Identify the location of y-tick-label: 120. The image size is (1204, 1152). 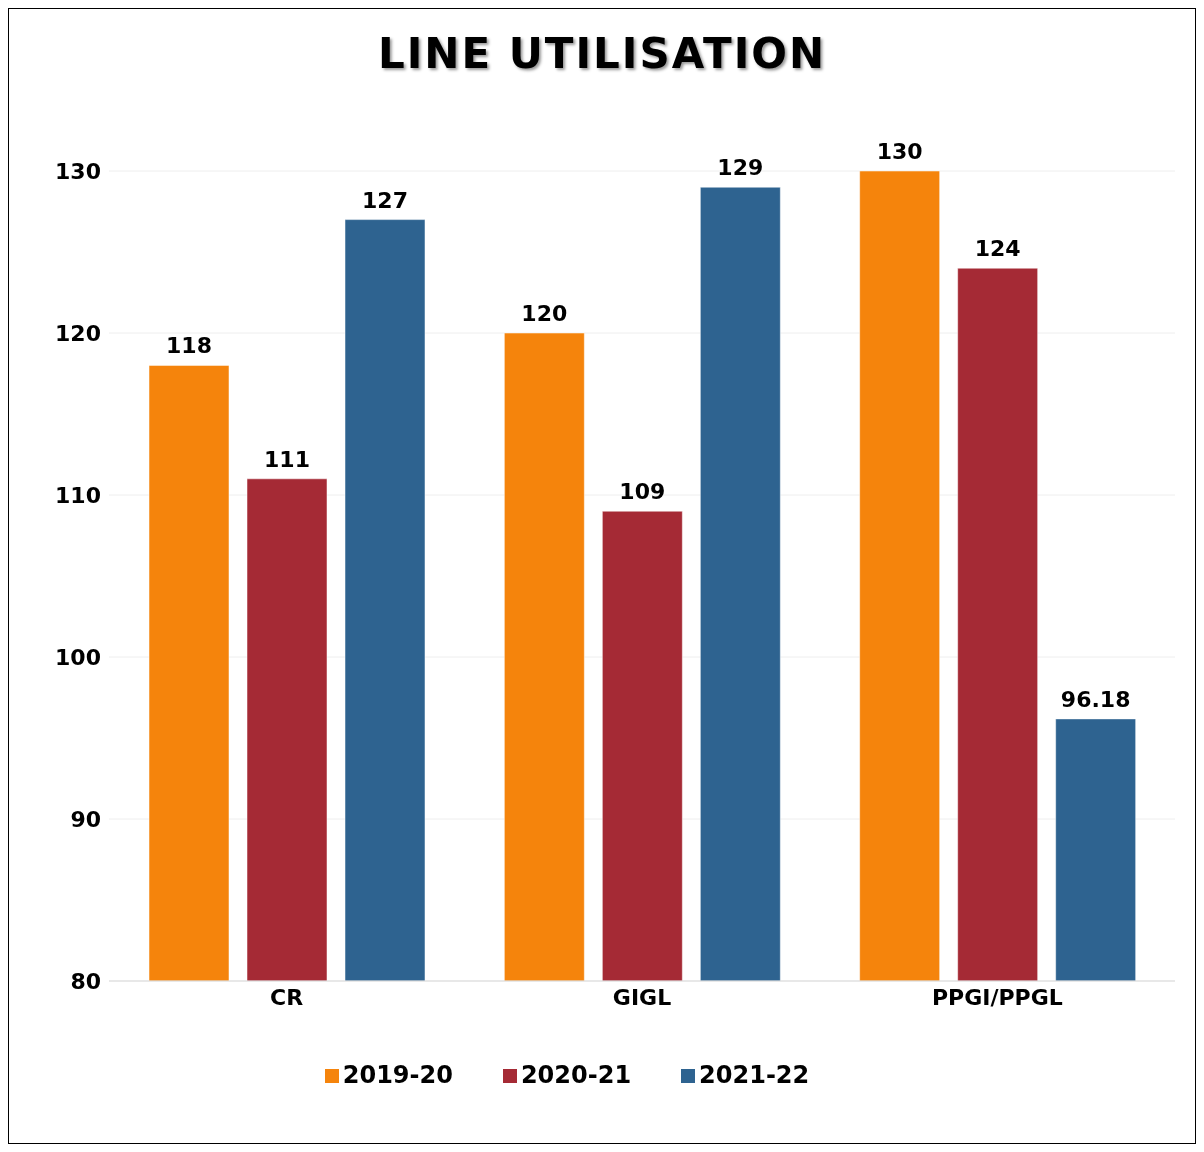
(78, 333).